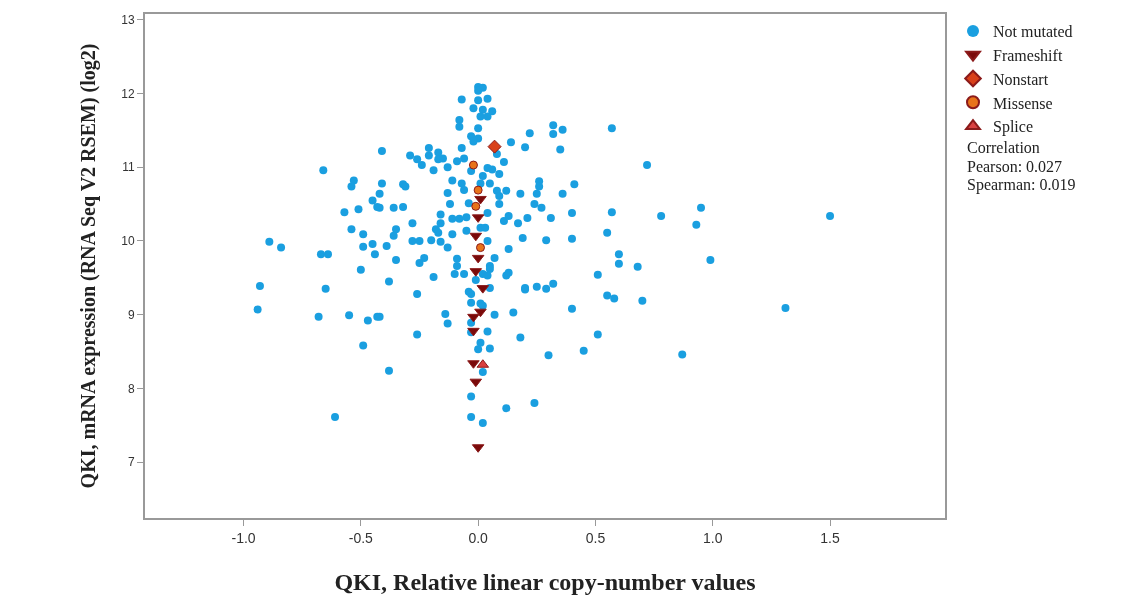  What do you see at coordinates (478, 537) in the screenshot?
I see `x-tick-label: 0.0` at bounding box center [478, 537].